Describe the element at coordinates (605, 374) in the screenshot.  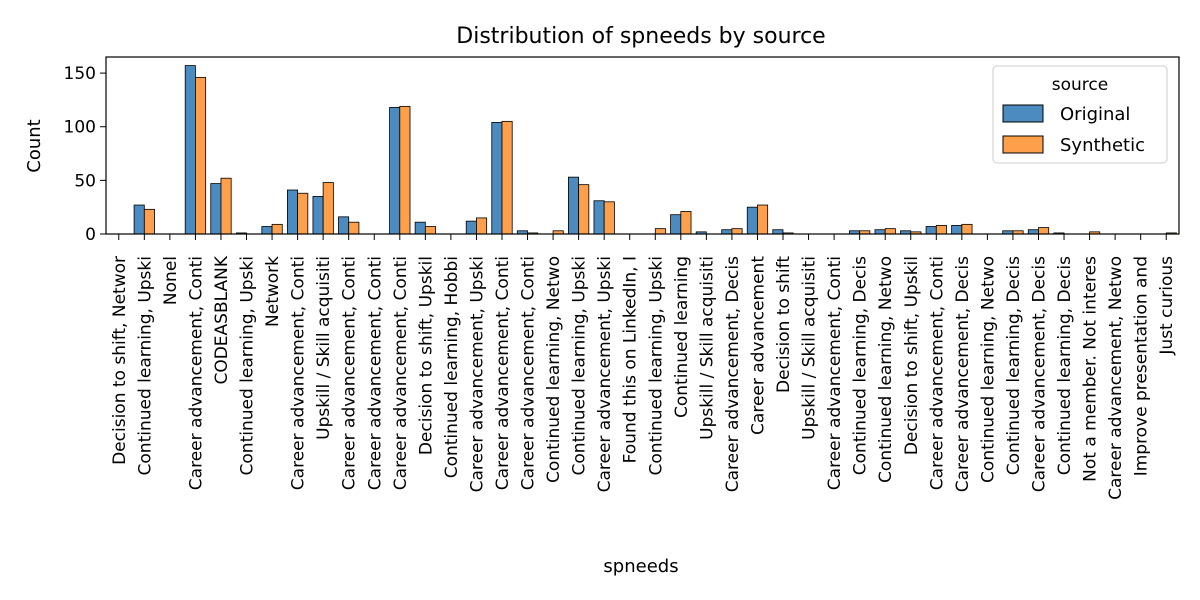
I see `x-tick-label-19: Career advancement, Upski` at that location.